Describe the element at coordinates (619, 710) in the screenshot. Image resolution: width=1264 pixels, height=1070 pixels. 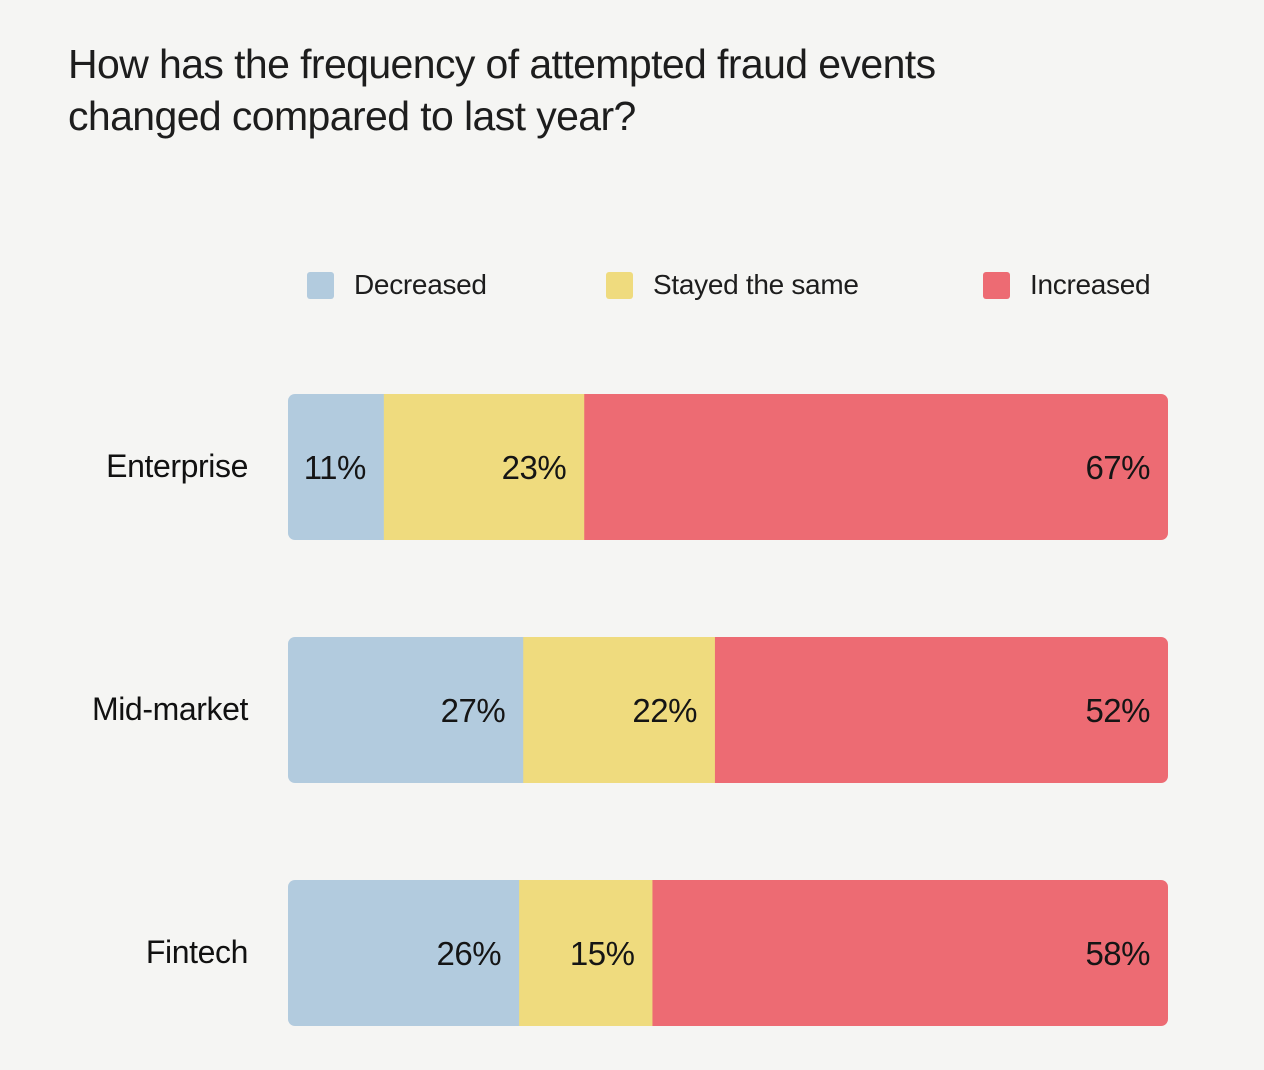
I see `bar-segment-mid-market-stayed` at that location.